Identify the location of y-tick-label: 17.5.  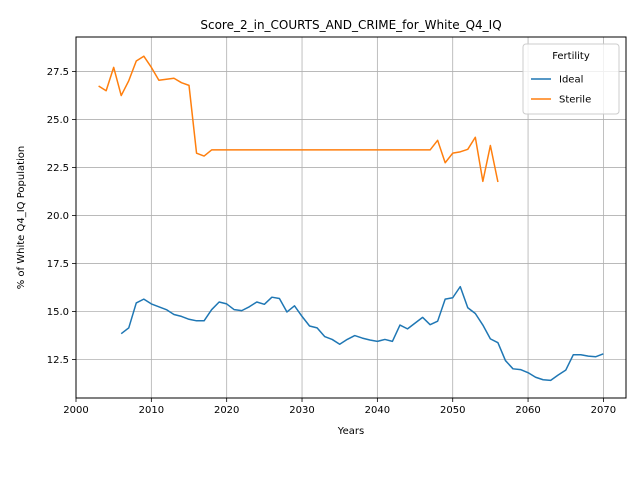
(58, 264).